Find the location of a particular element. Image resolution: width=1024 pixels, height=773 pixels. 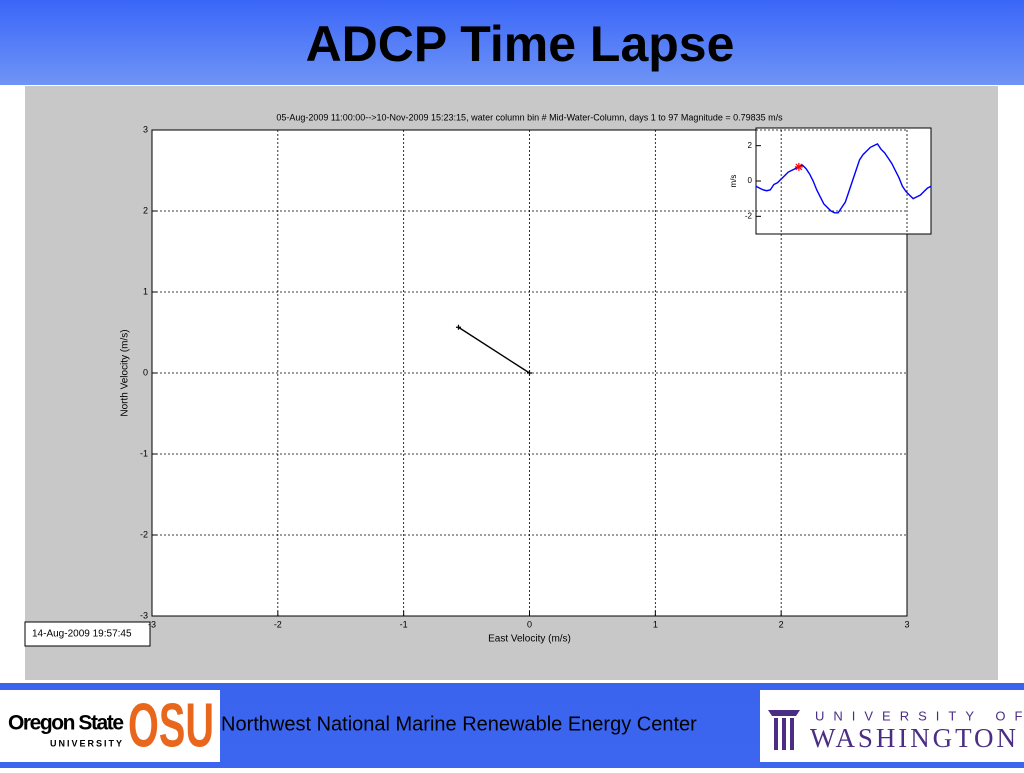

uw-icon is located at coordinates (784, 730).